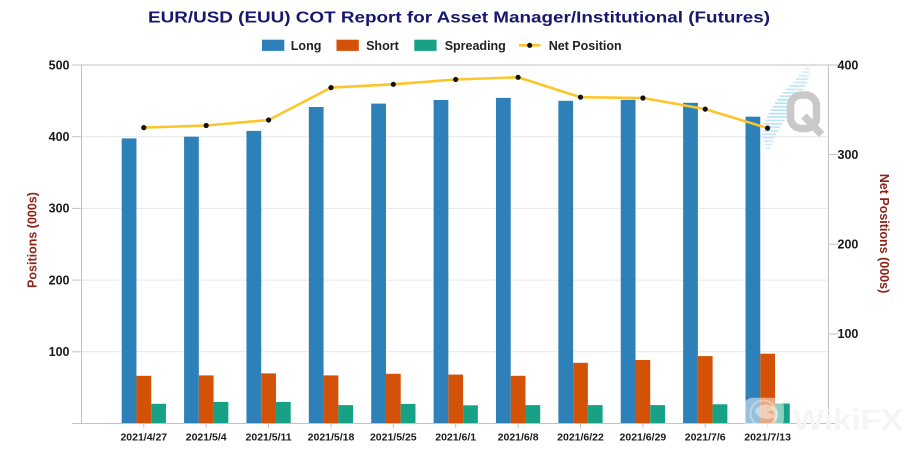 Image resolution: width=911 pixels, height=454 pixels. Describe the element at coordinates (884, 233) in the screenshot. I see `svg-text: Net Positions (000s)` at that location.